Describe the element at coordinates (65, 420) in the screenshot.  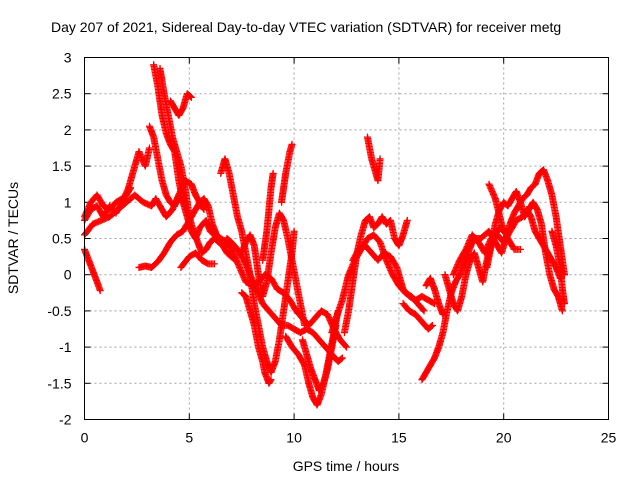
I see `y-tick-label: -2` at that location.